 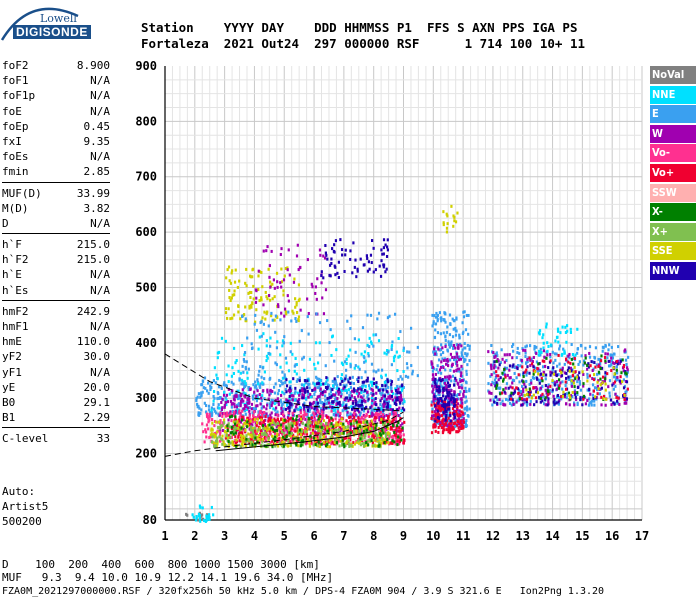 I want to click on y-tick-label: 200, so click(x=146, y=454).